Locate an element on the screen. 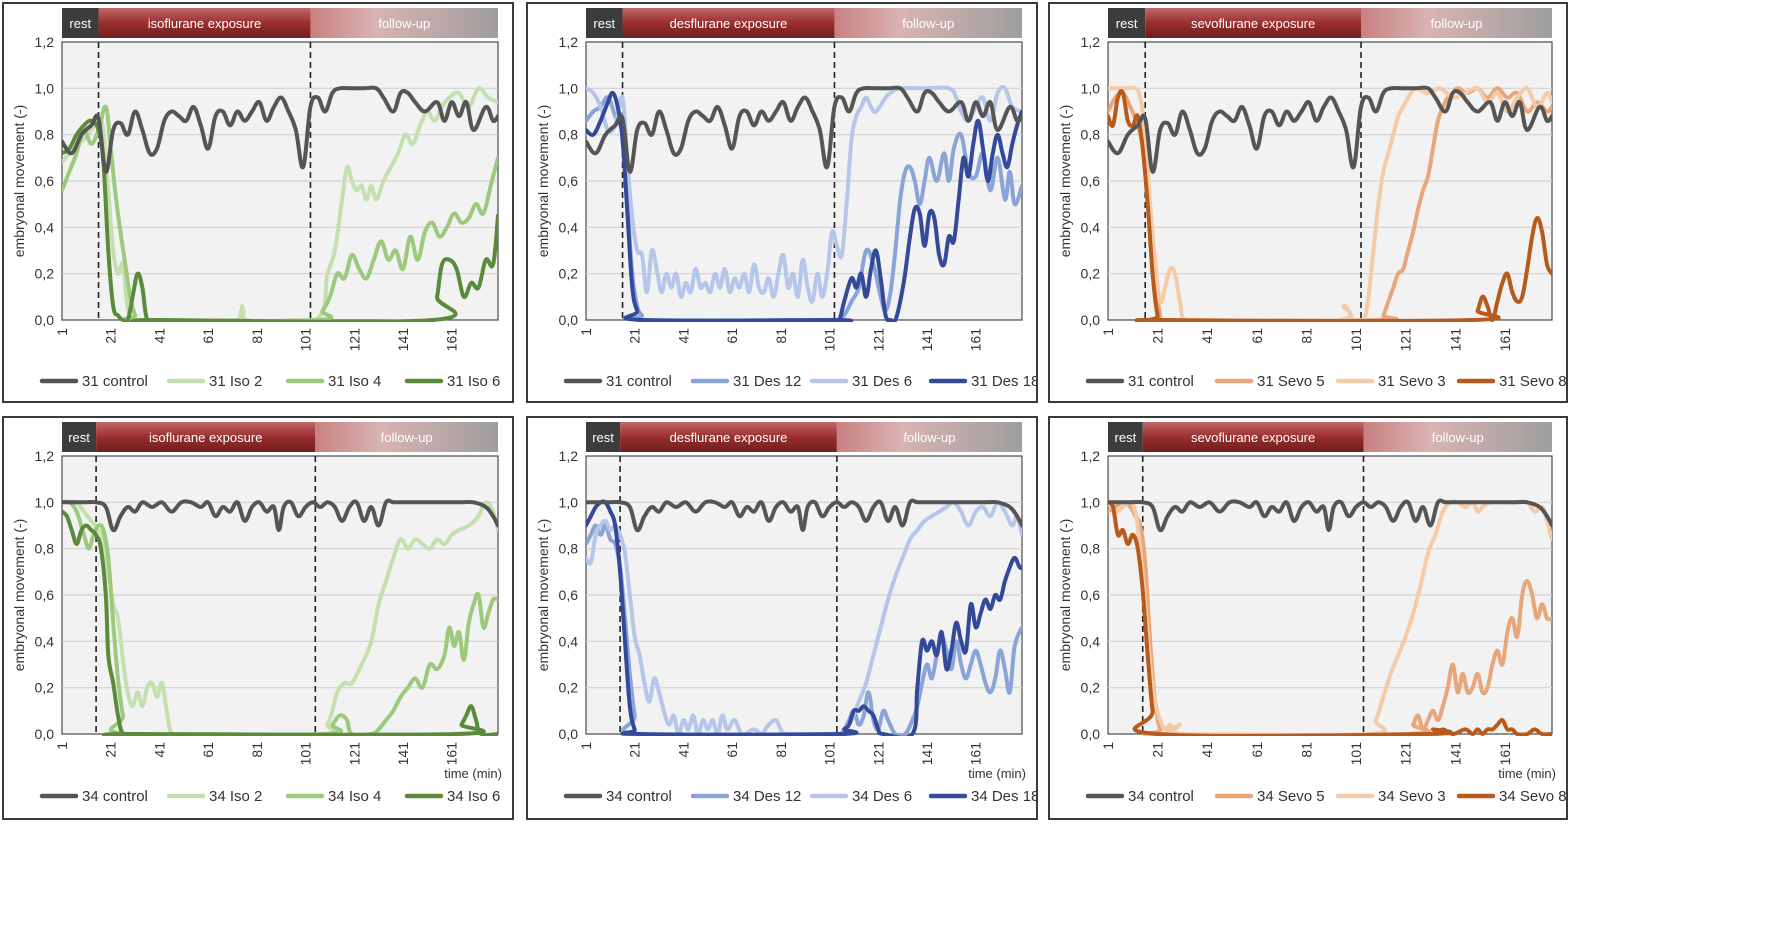 The width and height of the screenshot is (1772, 928). phase-exposure-label: sevoflurane exposure is located at coordinates (1253, 23).